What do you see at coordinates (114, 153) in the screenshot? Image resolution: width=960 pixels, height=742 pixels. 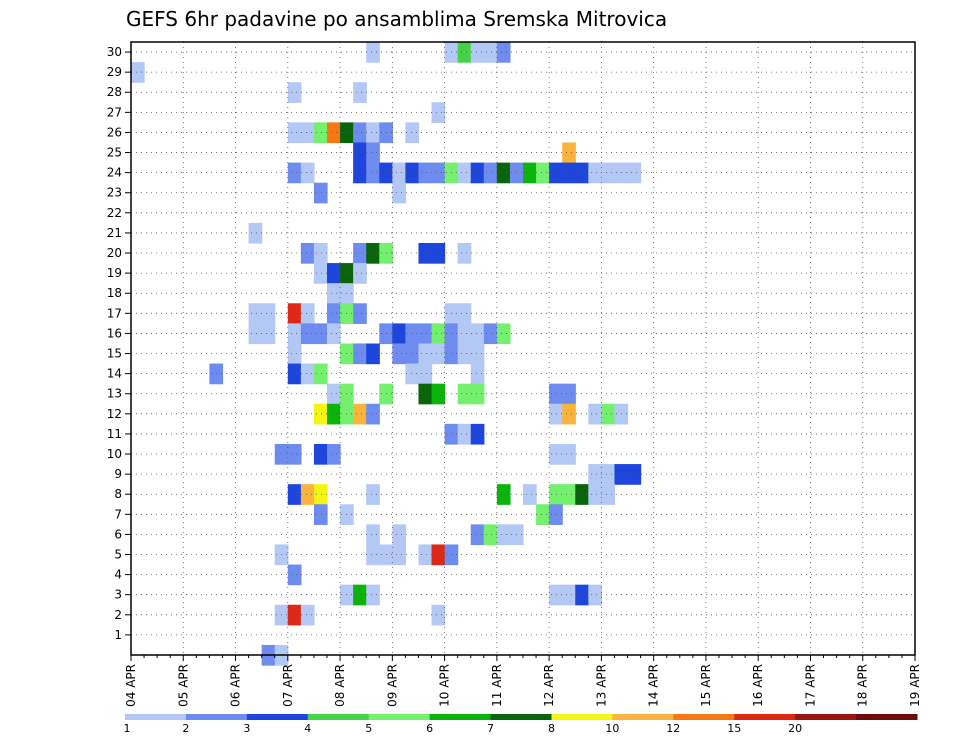 I see `y-tick-label: 25` at bounding box center [114, 153].